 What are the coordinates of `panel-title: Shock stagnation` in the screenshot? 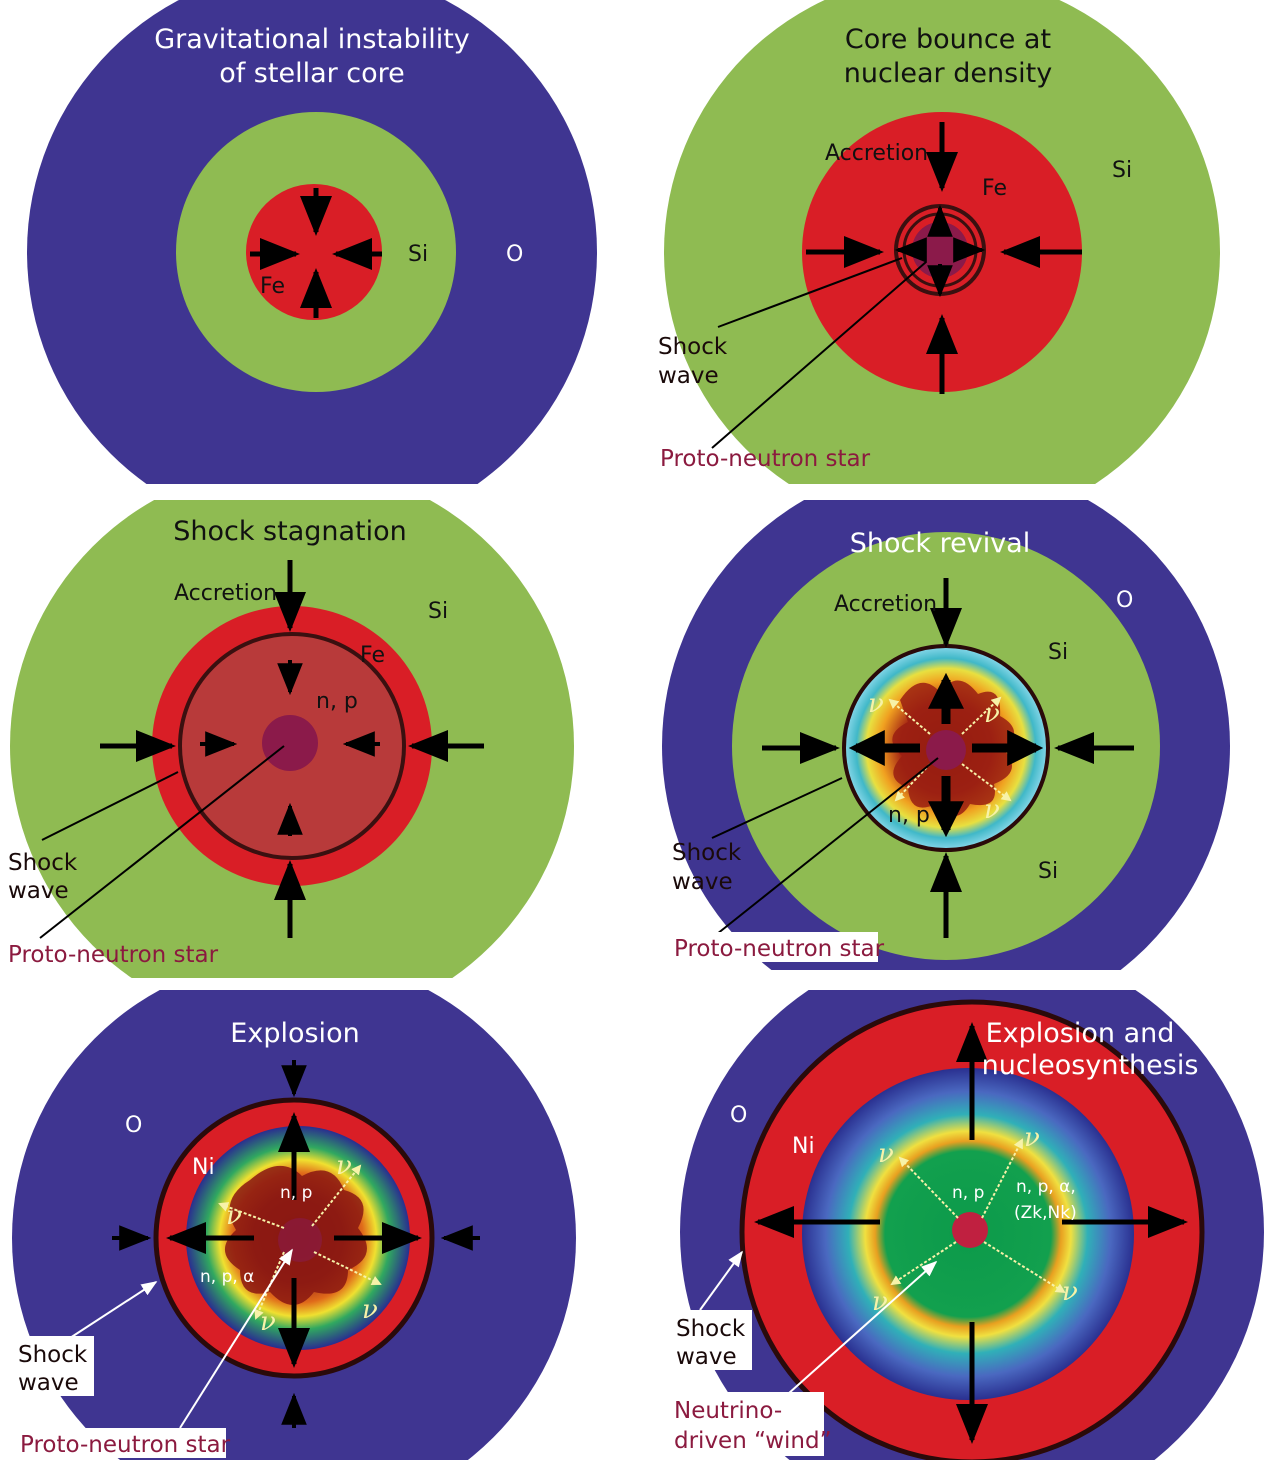 It's located at (290, 531).